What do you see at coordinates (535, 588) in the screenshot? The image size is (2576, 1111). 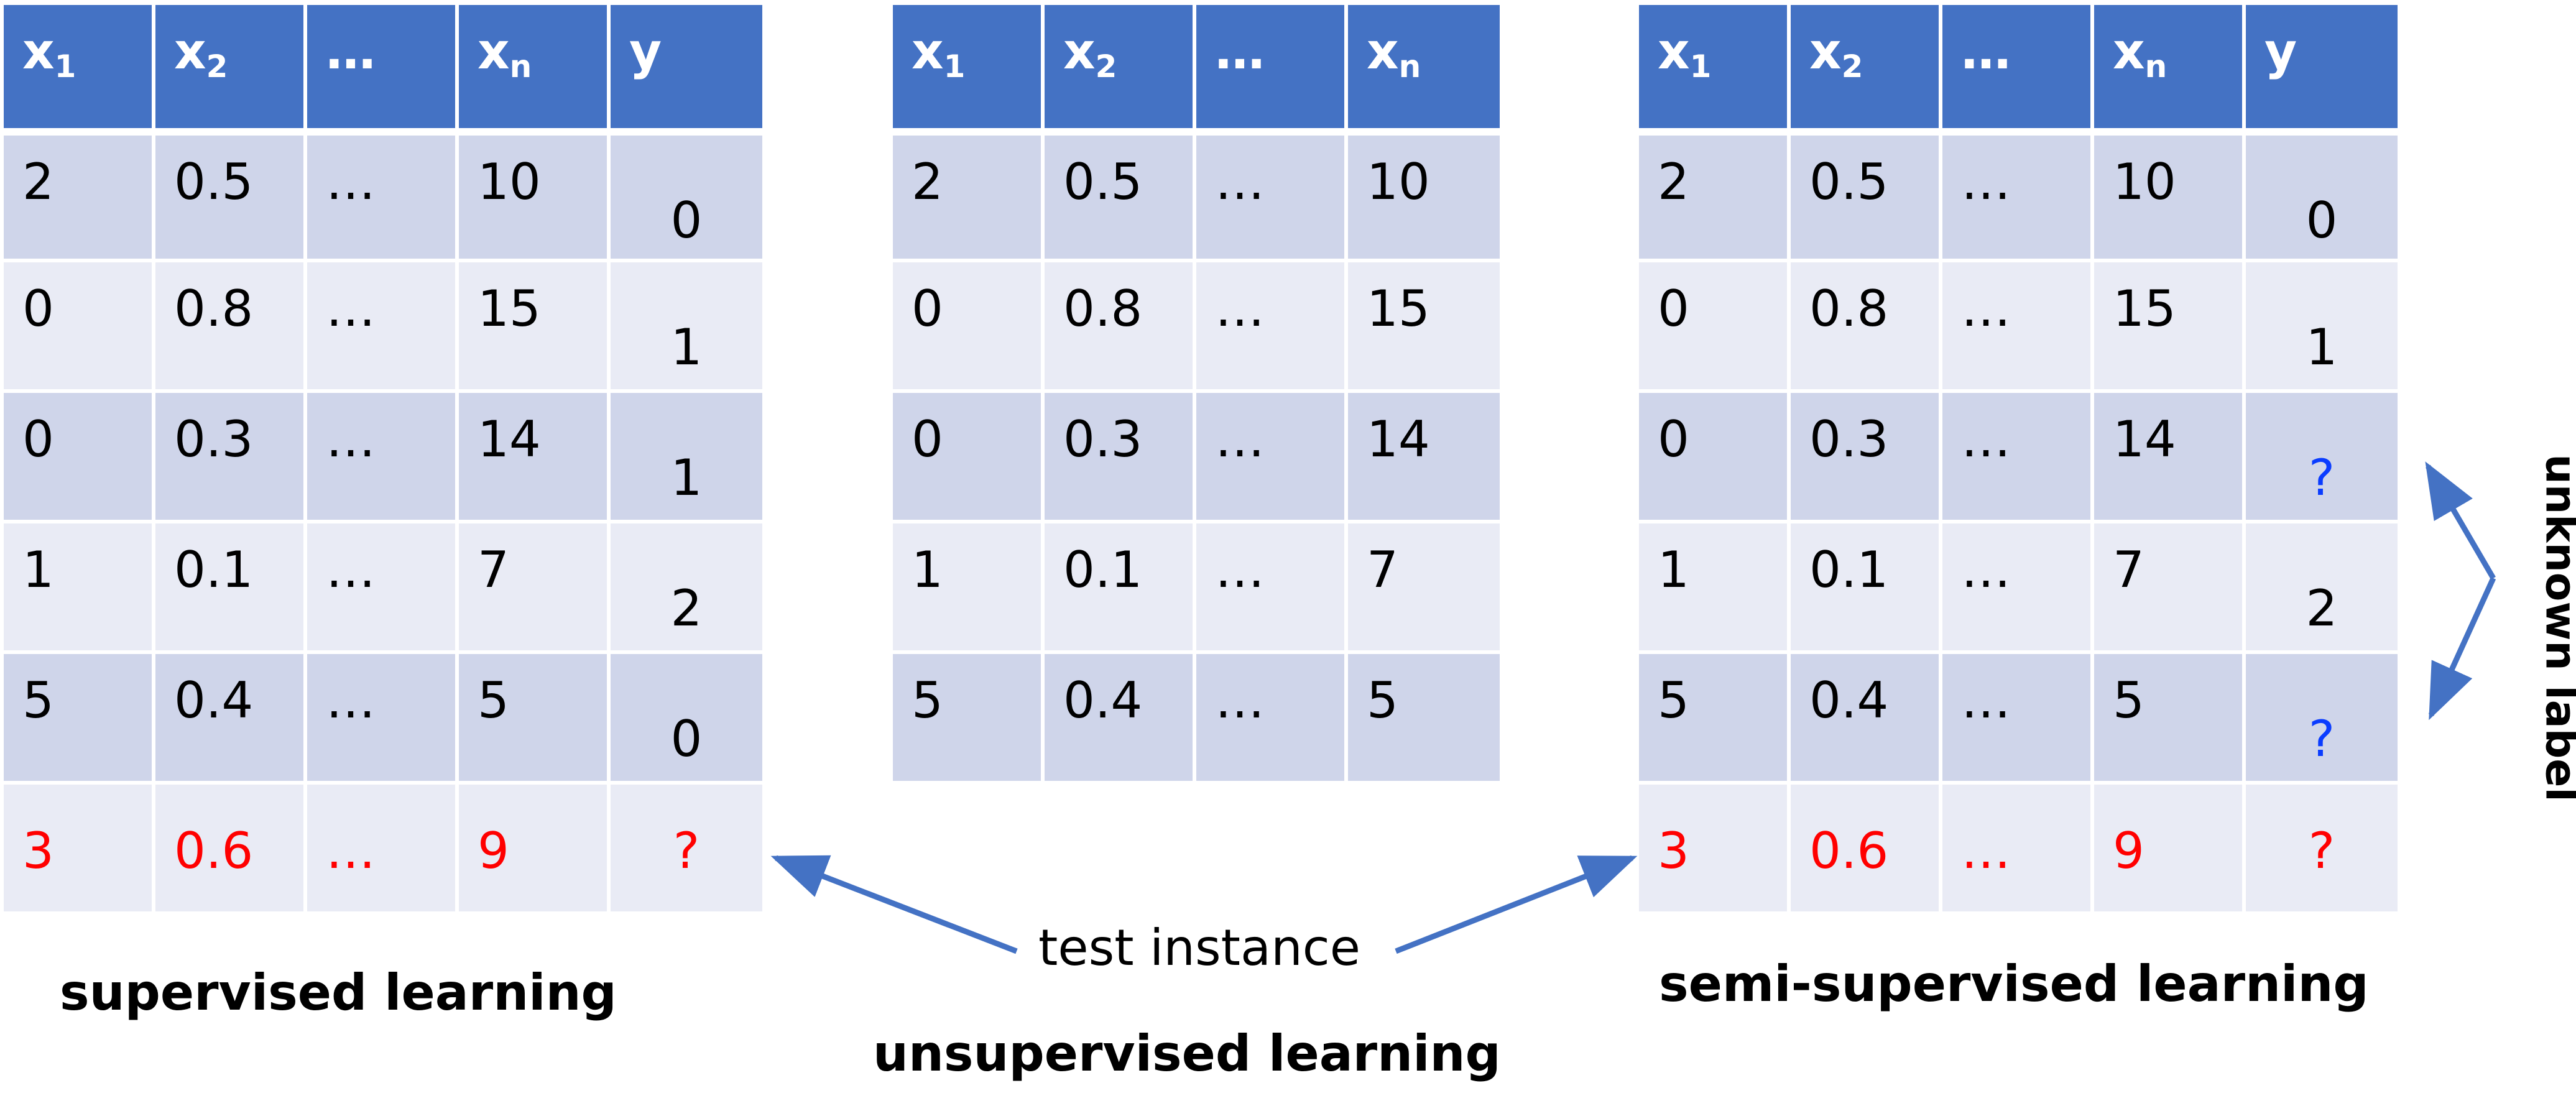 I see `table-cell: 7` at bounding box center [535, 588].